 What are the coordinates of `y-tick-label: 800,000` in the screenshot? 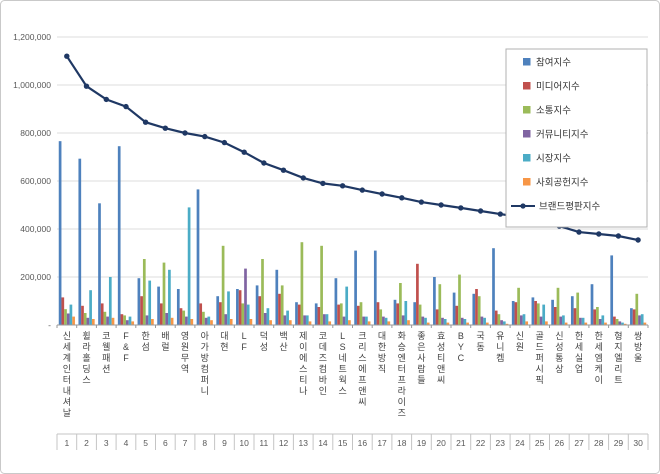 It's located at (35, 133).